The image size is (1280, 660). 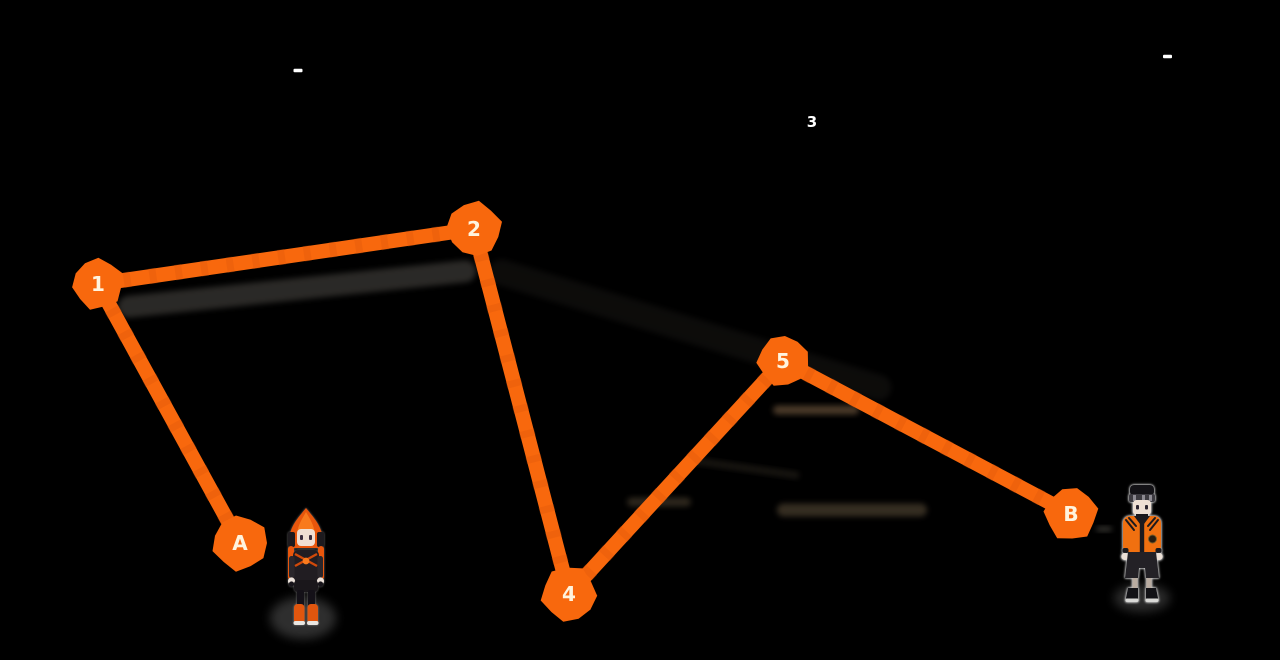 What do you see at coordinates (732, 63) in the screenshot?
I see `hud-marks` at bounding box center [732, 63].